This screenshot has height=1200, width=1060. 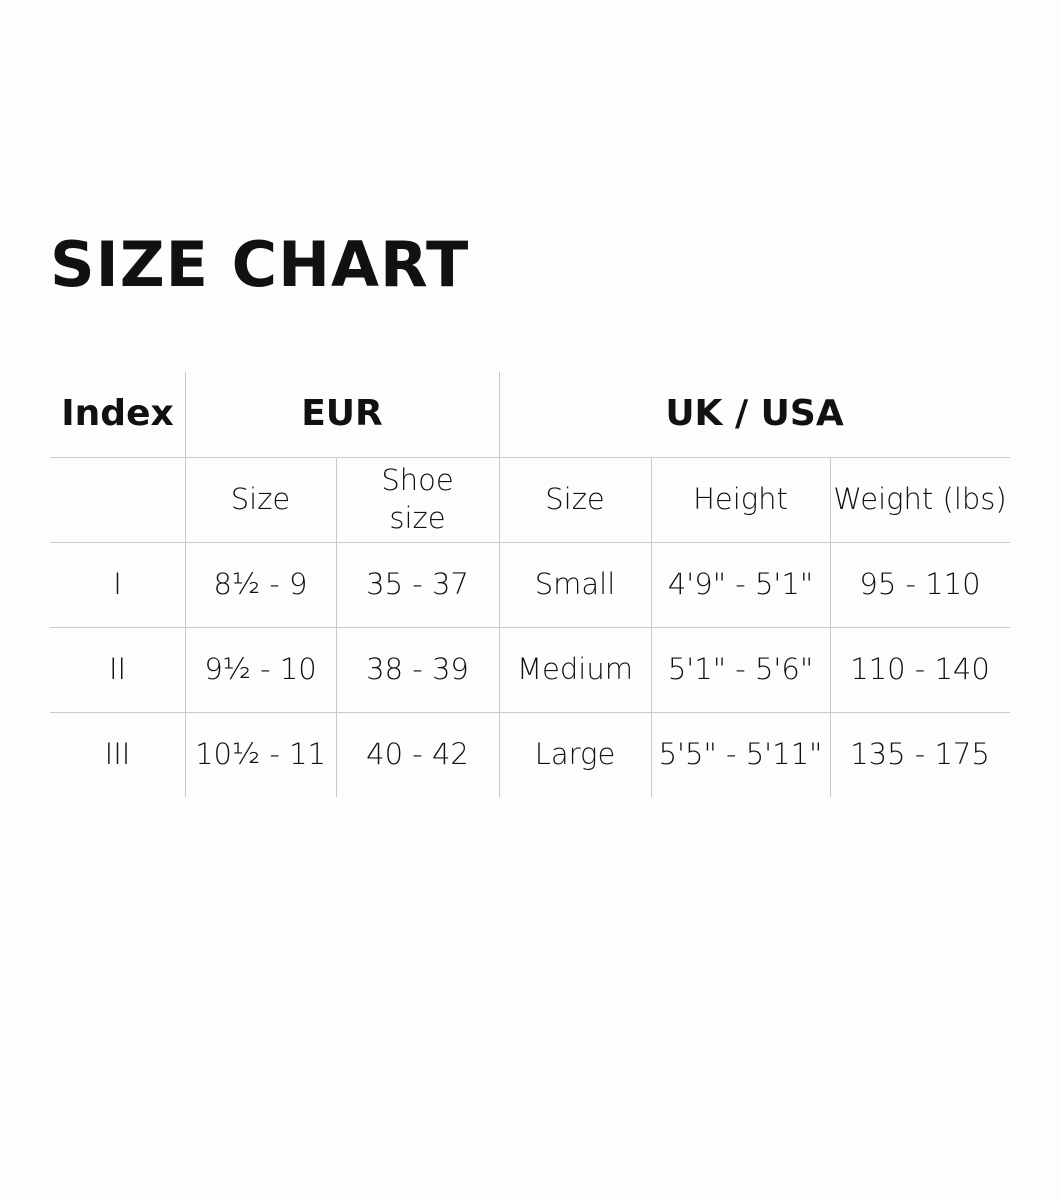 I want to click on table-cell: 38 - 39, so click(x=417, y=668).